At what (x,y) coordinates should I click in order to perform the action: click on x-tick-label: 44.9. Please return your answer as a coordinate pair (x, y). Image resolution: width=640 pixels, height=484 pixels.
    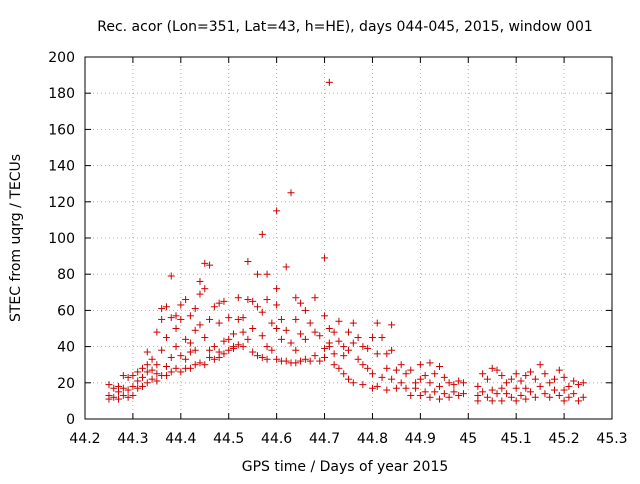
    Looking at the image, I should click on (420, 439).